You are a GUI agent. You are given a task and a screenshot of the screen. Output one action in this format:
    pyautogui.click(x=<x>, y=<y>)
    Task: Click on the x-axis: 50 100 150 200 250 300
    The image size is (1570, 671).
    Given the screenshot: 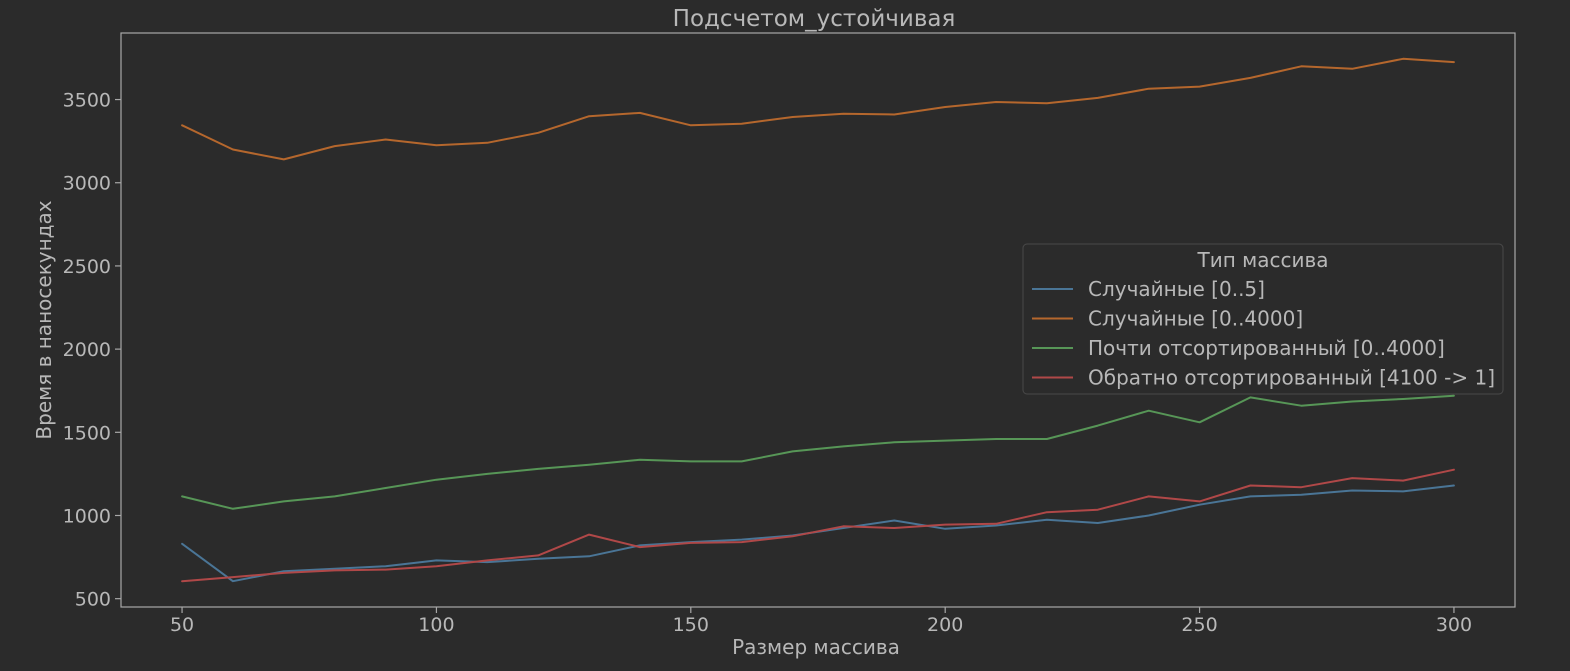 What is the action you would take?
    pyautogui.click(x=821, y=621)
    